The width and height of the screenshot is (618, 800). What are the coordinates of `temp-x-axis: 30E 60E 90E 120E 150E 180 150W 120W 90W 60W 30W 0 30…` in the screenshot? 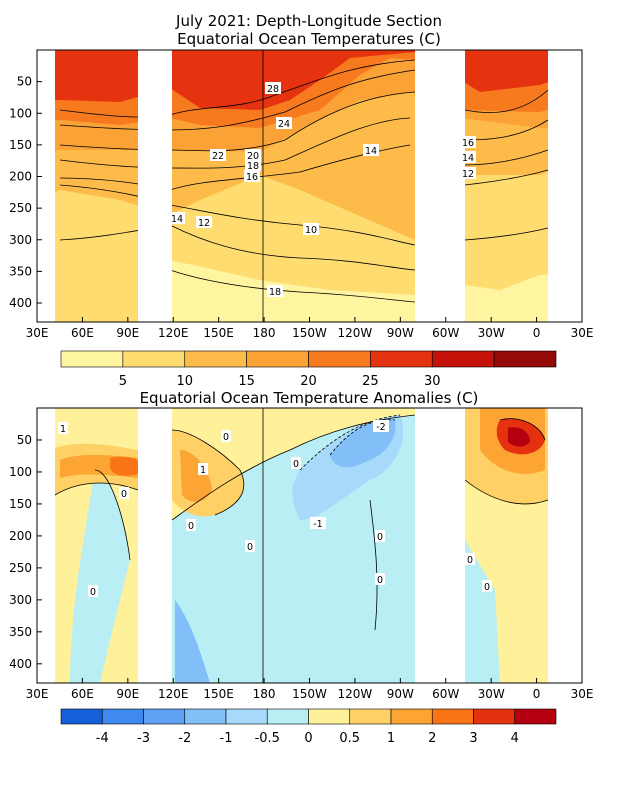 It's located at (310, 328).